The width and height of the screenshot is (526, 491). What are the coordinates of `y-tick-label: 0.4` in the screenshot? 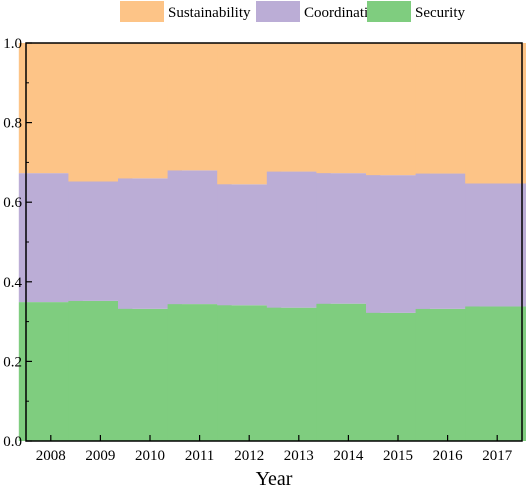 It's located at (12, 283).